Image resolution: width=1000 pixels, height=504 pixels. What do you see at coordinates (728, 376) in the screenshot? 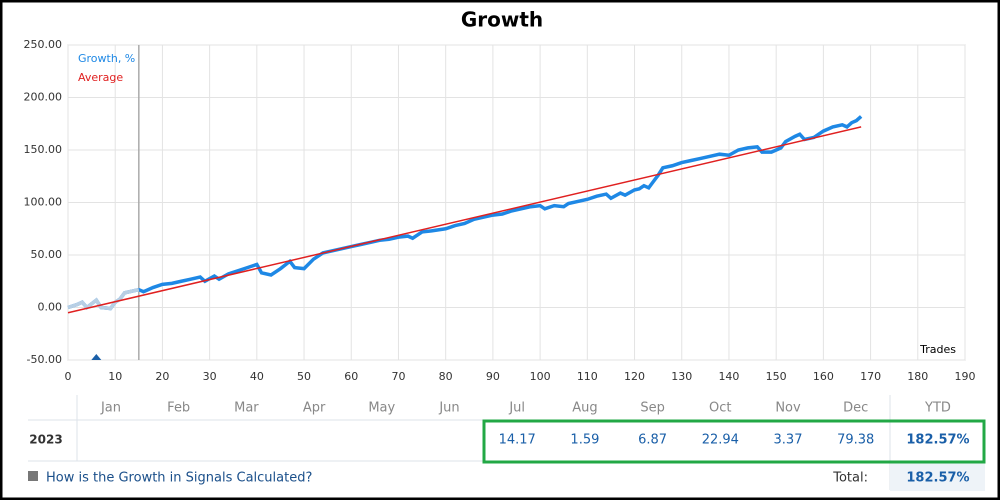
I see `x-tick-label: 140` at bounding box center [728, 376].